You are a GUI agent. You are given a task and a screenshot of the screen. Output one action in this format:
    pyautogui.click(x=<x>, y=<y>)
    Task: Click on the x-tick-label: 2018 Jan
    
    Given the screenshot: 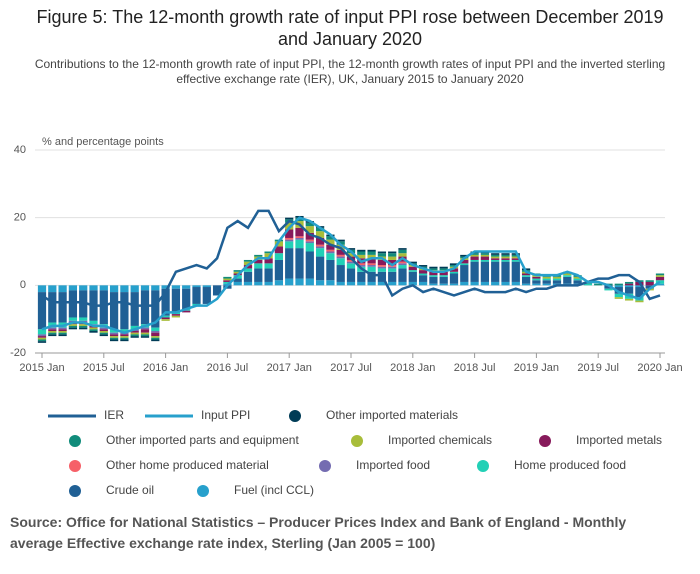 What is the action you would take?
    pyautogui.click(x=412, y=368)
    